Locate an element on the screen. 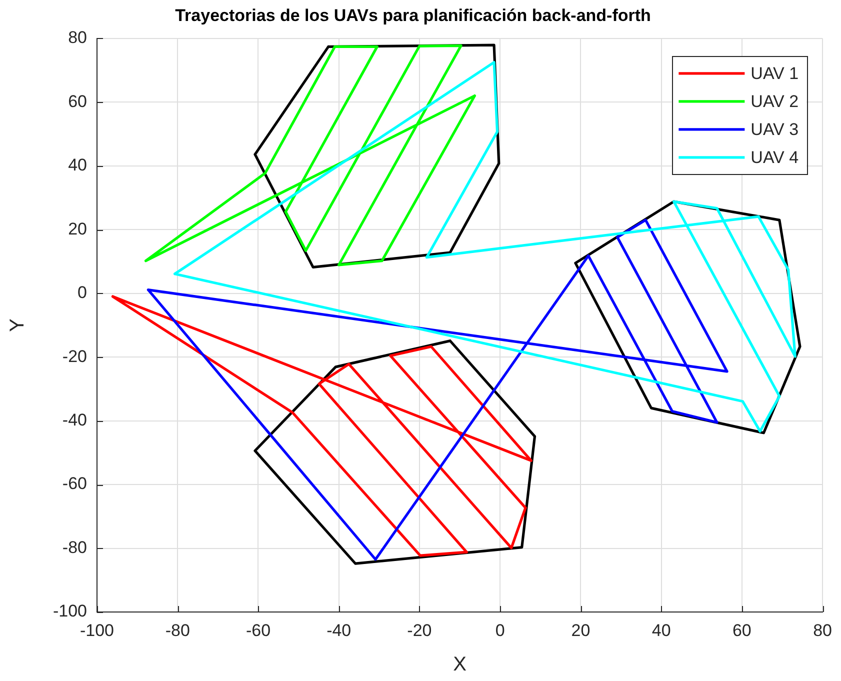 The image size is (841, 681). y-tick-label: 20 is located at coordinates (77, 228).